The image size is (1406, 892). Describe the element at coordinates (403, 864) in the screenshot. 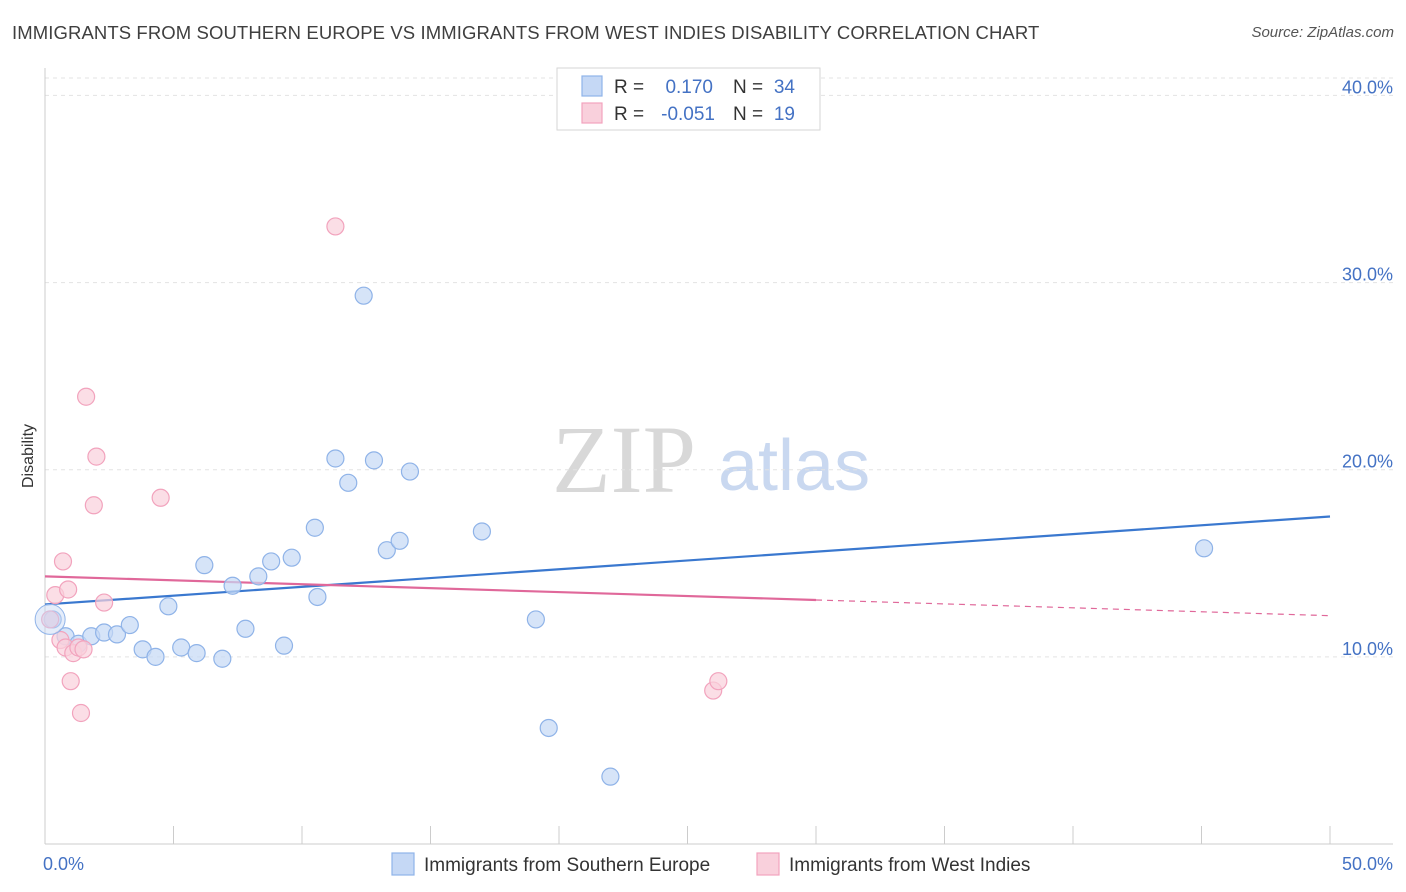

I see `series-legend-swatch-southern-europe` at that location.